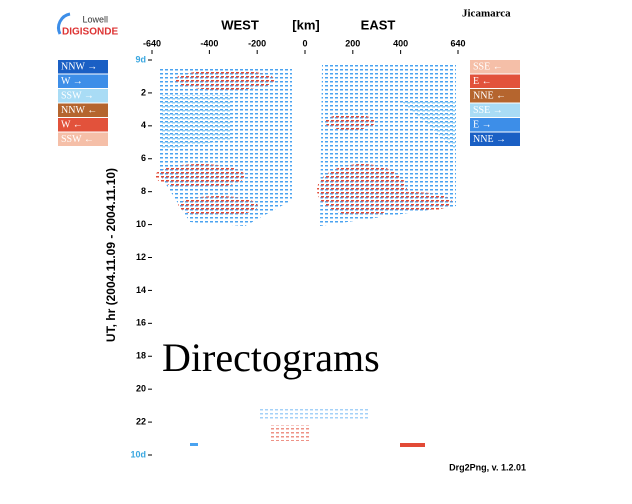 The image size is (632, 504). What do you see at coordinates (488, 66) in the screenshot?
I see `legend-label: SSE ←` at bounding box center [488, 66].